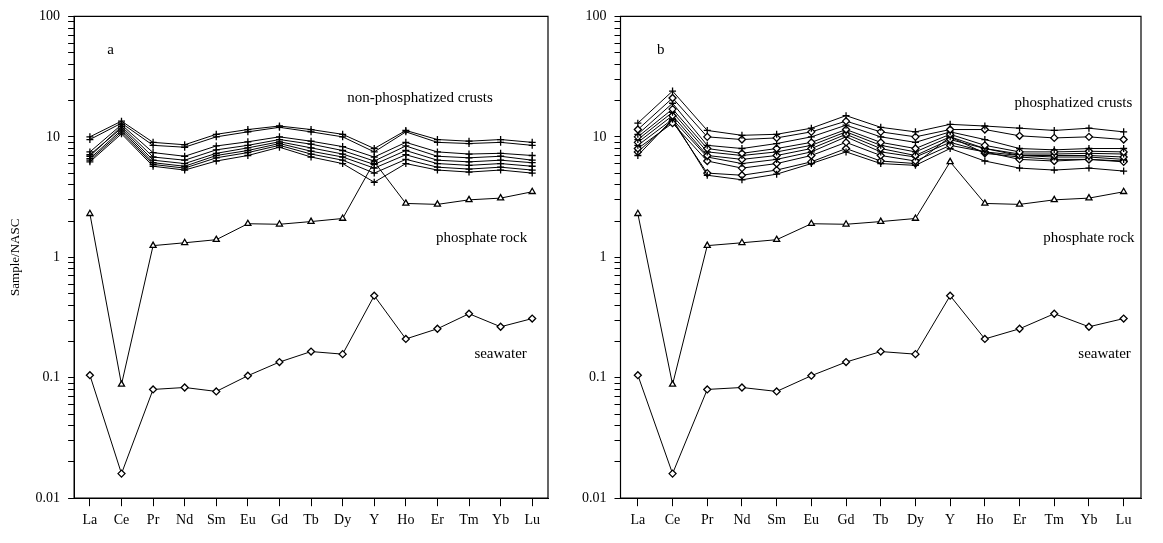 The image size is (1163, 543). What do you see at coordinates (15, 257) in the screenshot?
I see `y-axis-title: Sample/NASC` at bounding box center [15, 257].